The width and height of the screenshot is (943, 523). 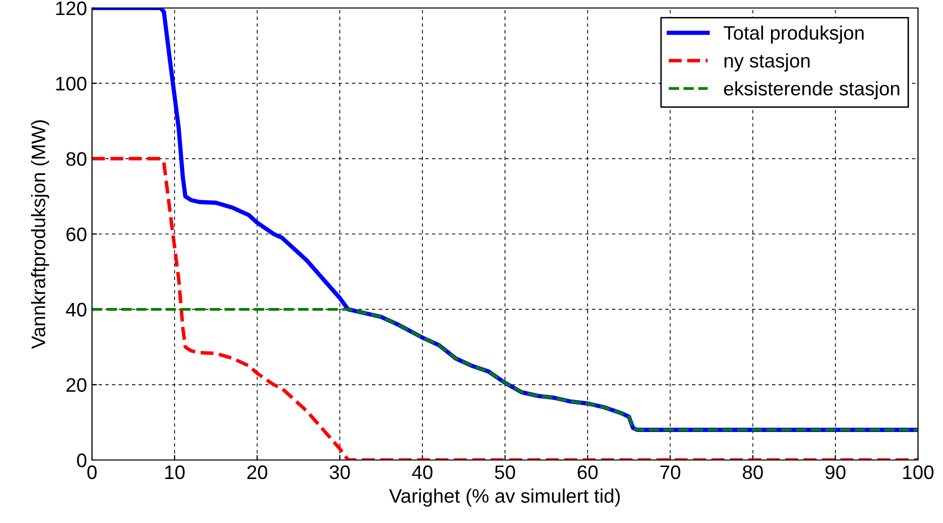 I want to click on legend-label: ny stasjon, so click(x=767, y=62).